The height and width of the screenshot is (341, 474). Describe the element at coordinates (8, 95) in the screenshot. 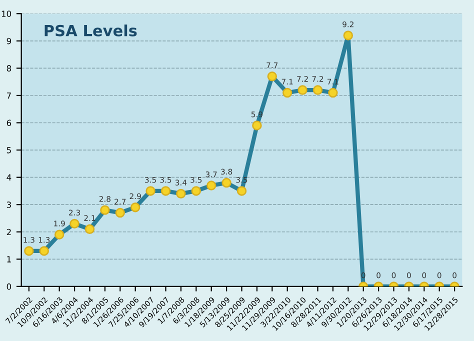

I see `y-tick-label: 7` at that location.